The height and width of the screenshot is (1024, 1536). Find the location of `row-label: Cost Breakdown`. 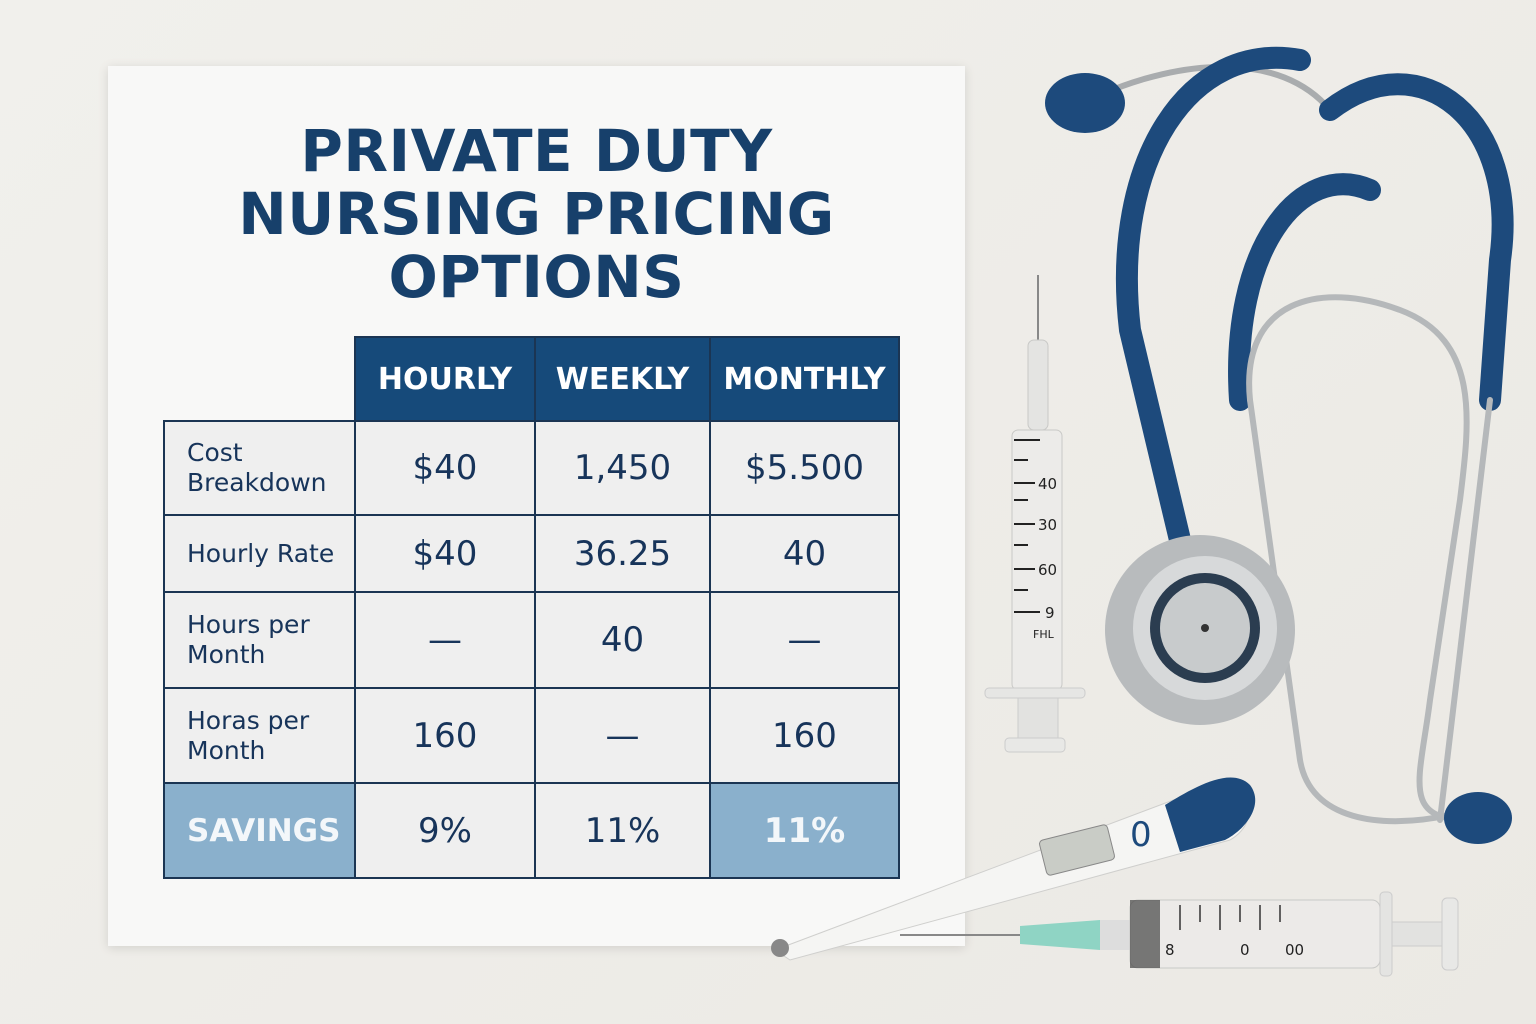

row-label: Cost Breakdown is located at coordinates (259, 468).